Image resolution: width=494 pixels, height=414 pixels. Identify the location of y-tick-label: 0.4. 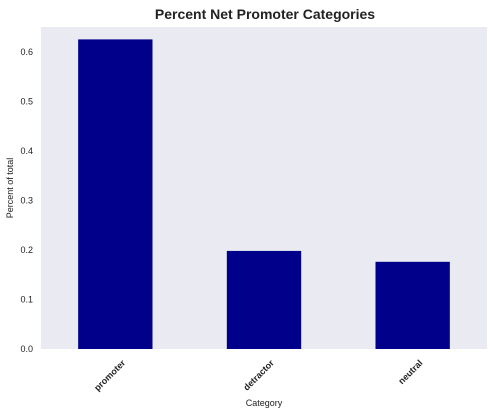
(26, 151).